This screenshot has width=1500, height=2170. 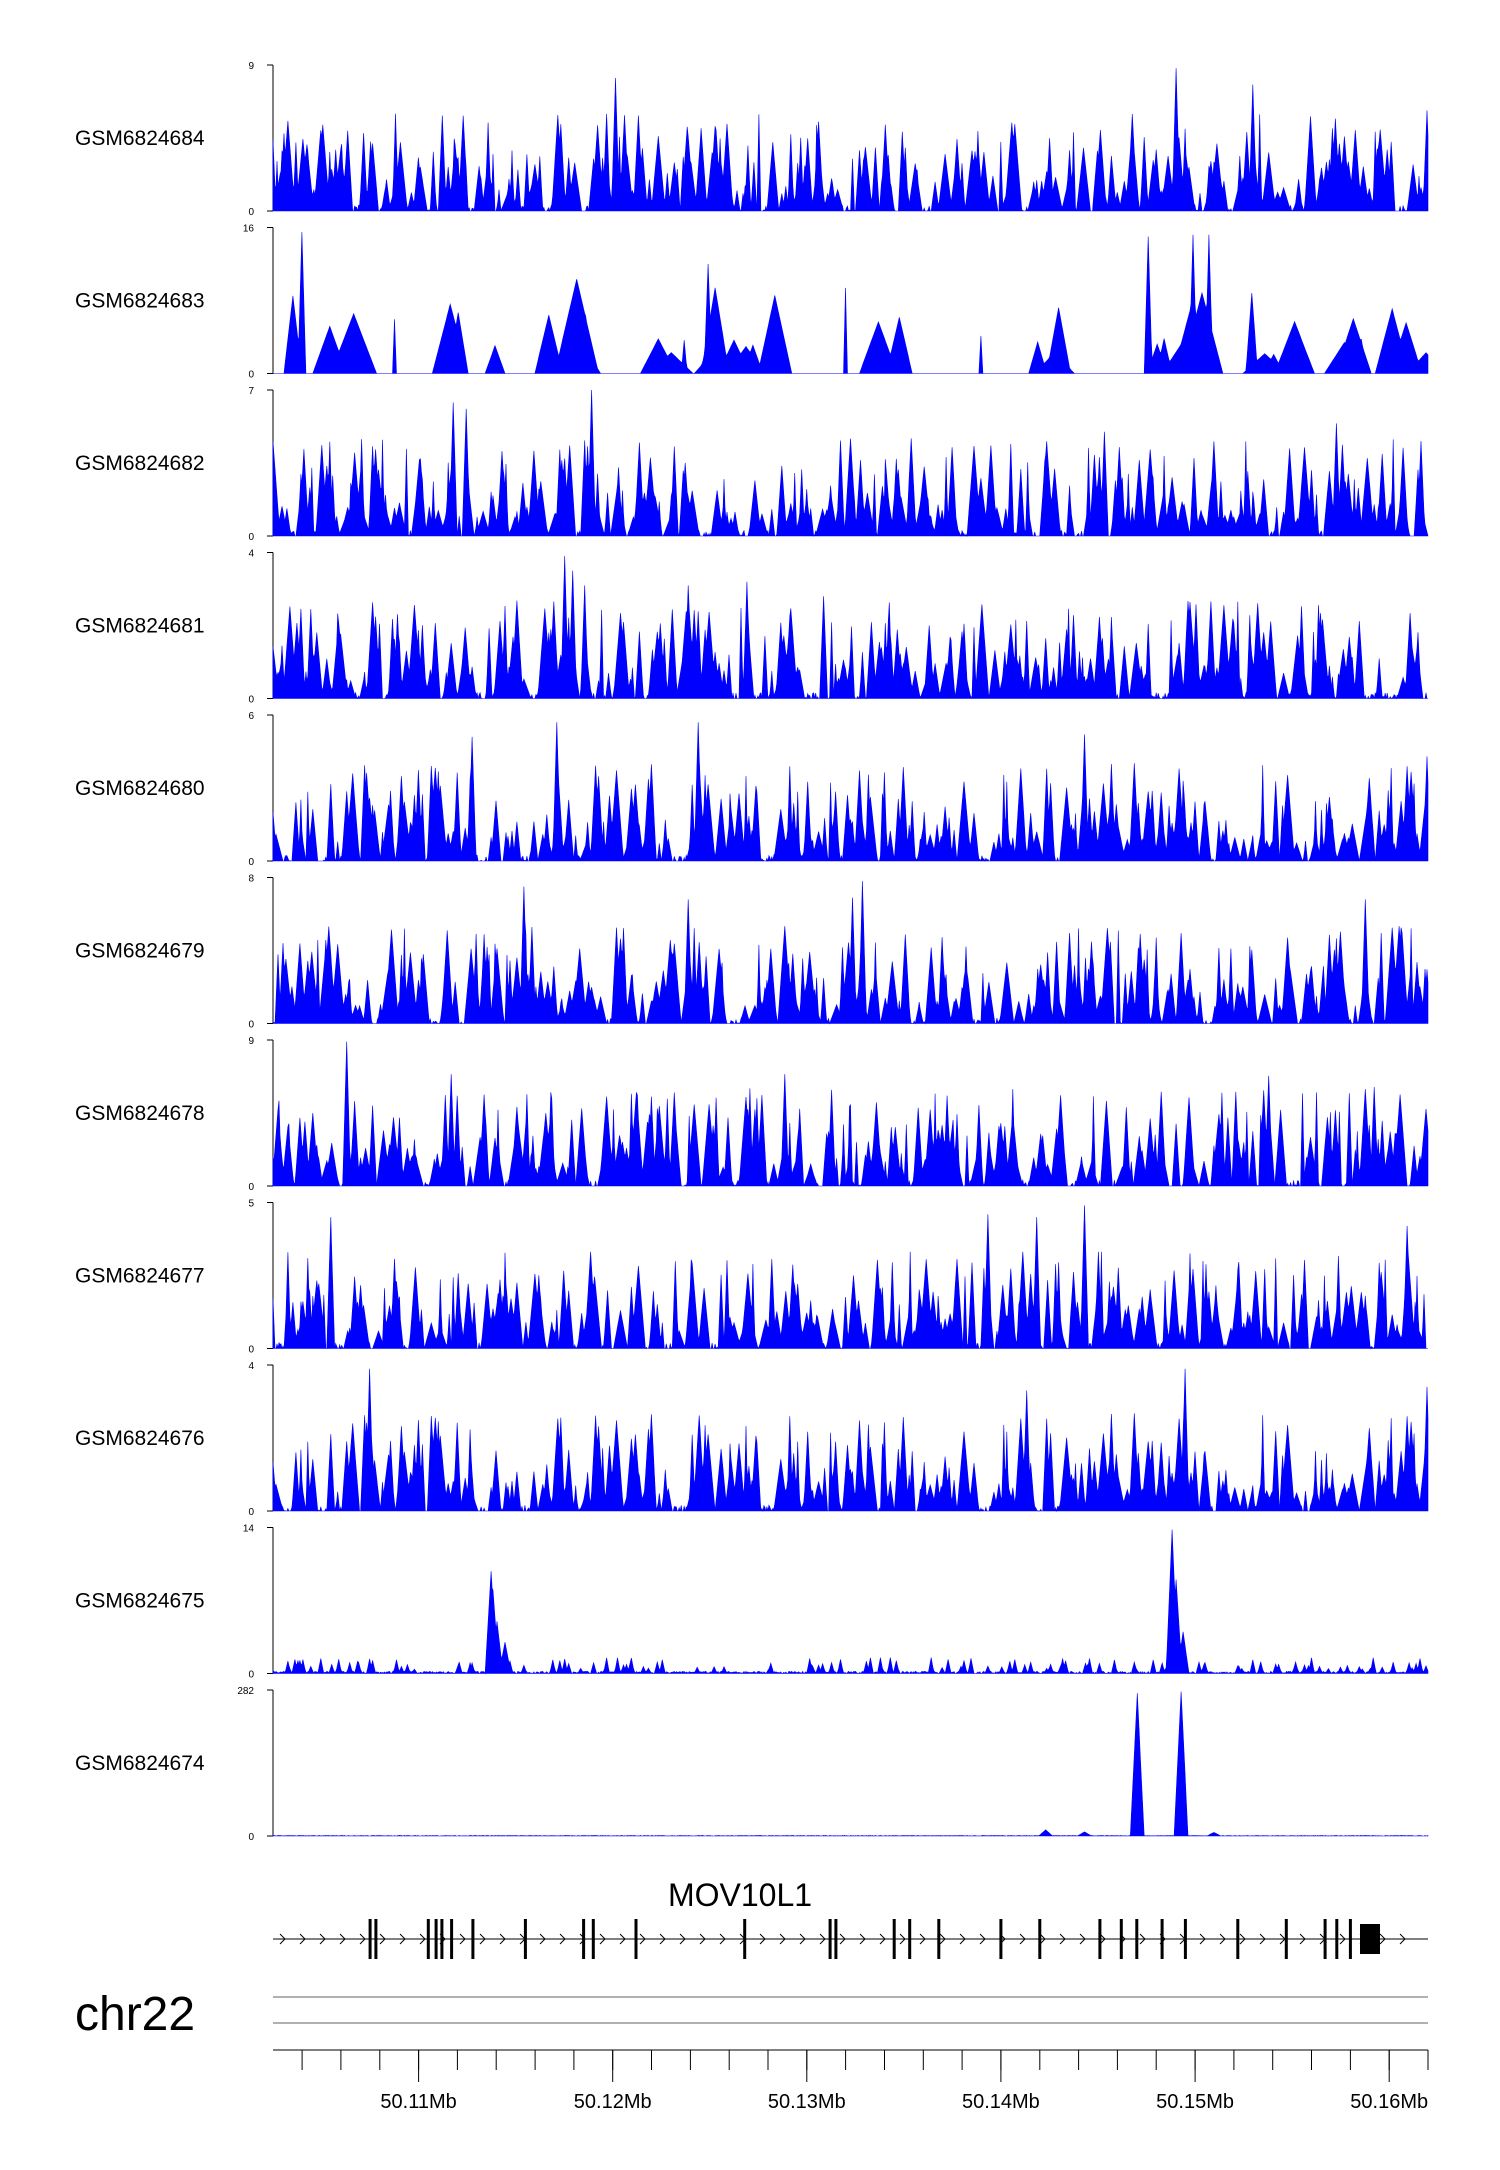 I want to click on y-scale-max: 16, so click(x=249, y=229).